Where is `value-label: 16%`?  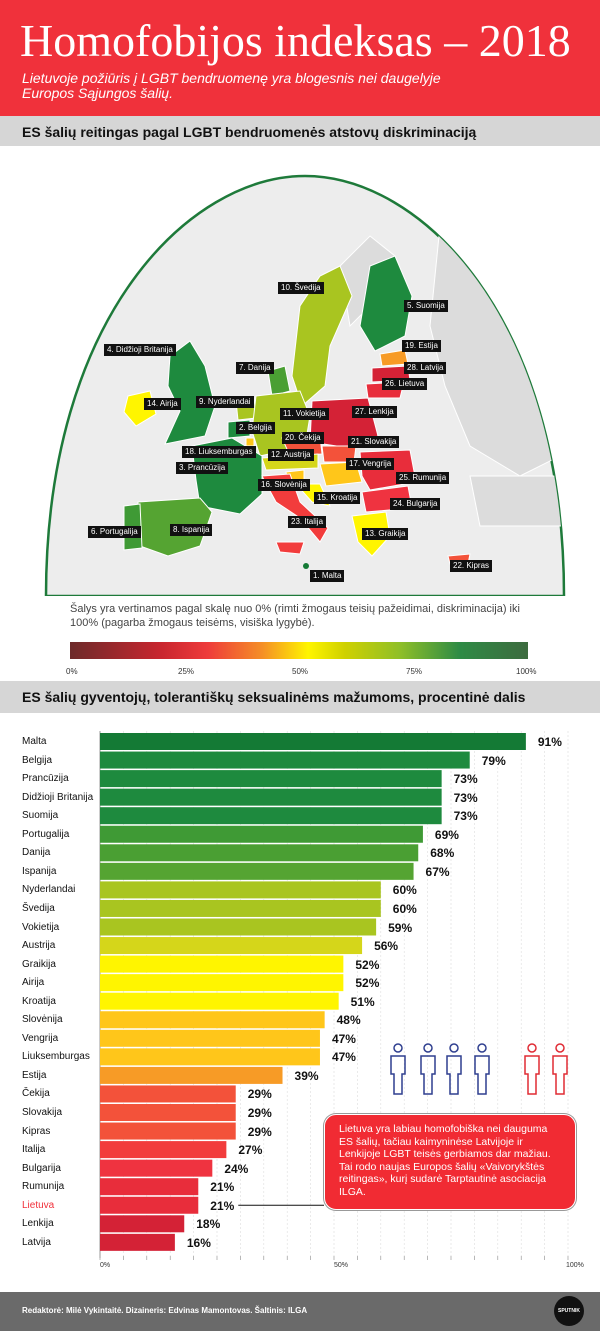
value-label: 16% is located at coordinates (198, 1242).